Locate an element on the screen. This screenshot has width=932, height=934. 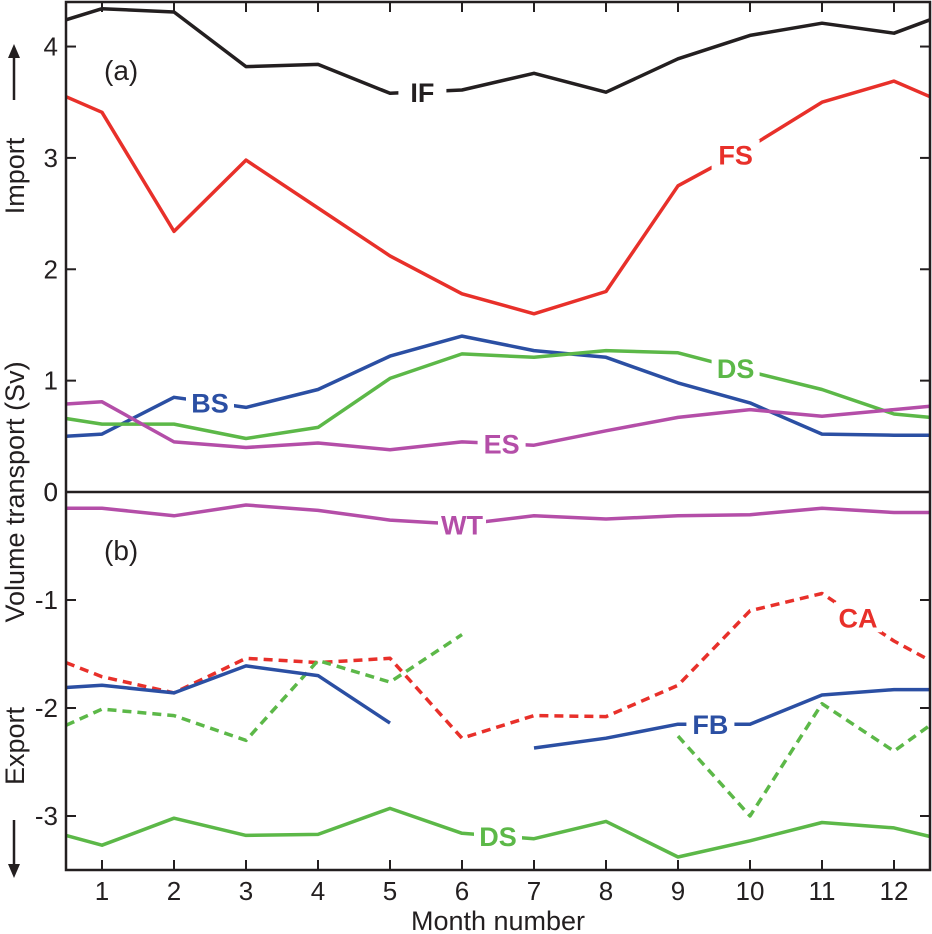
x-tick-label: 3 is located at coordinates (246, 891).